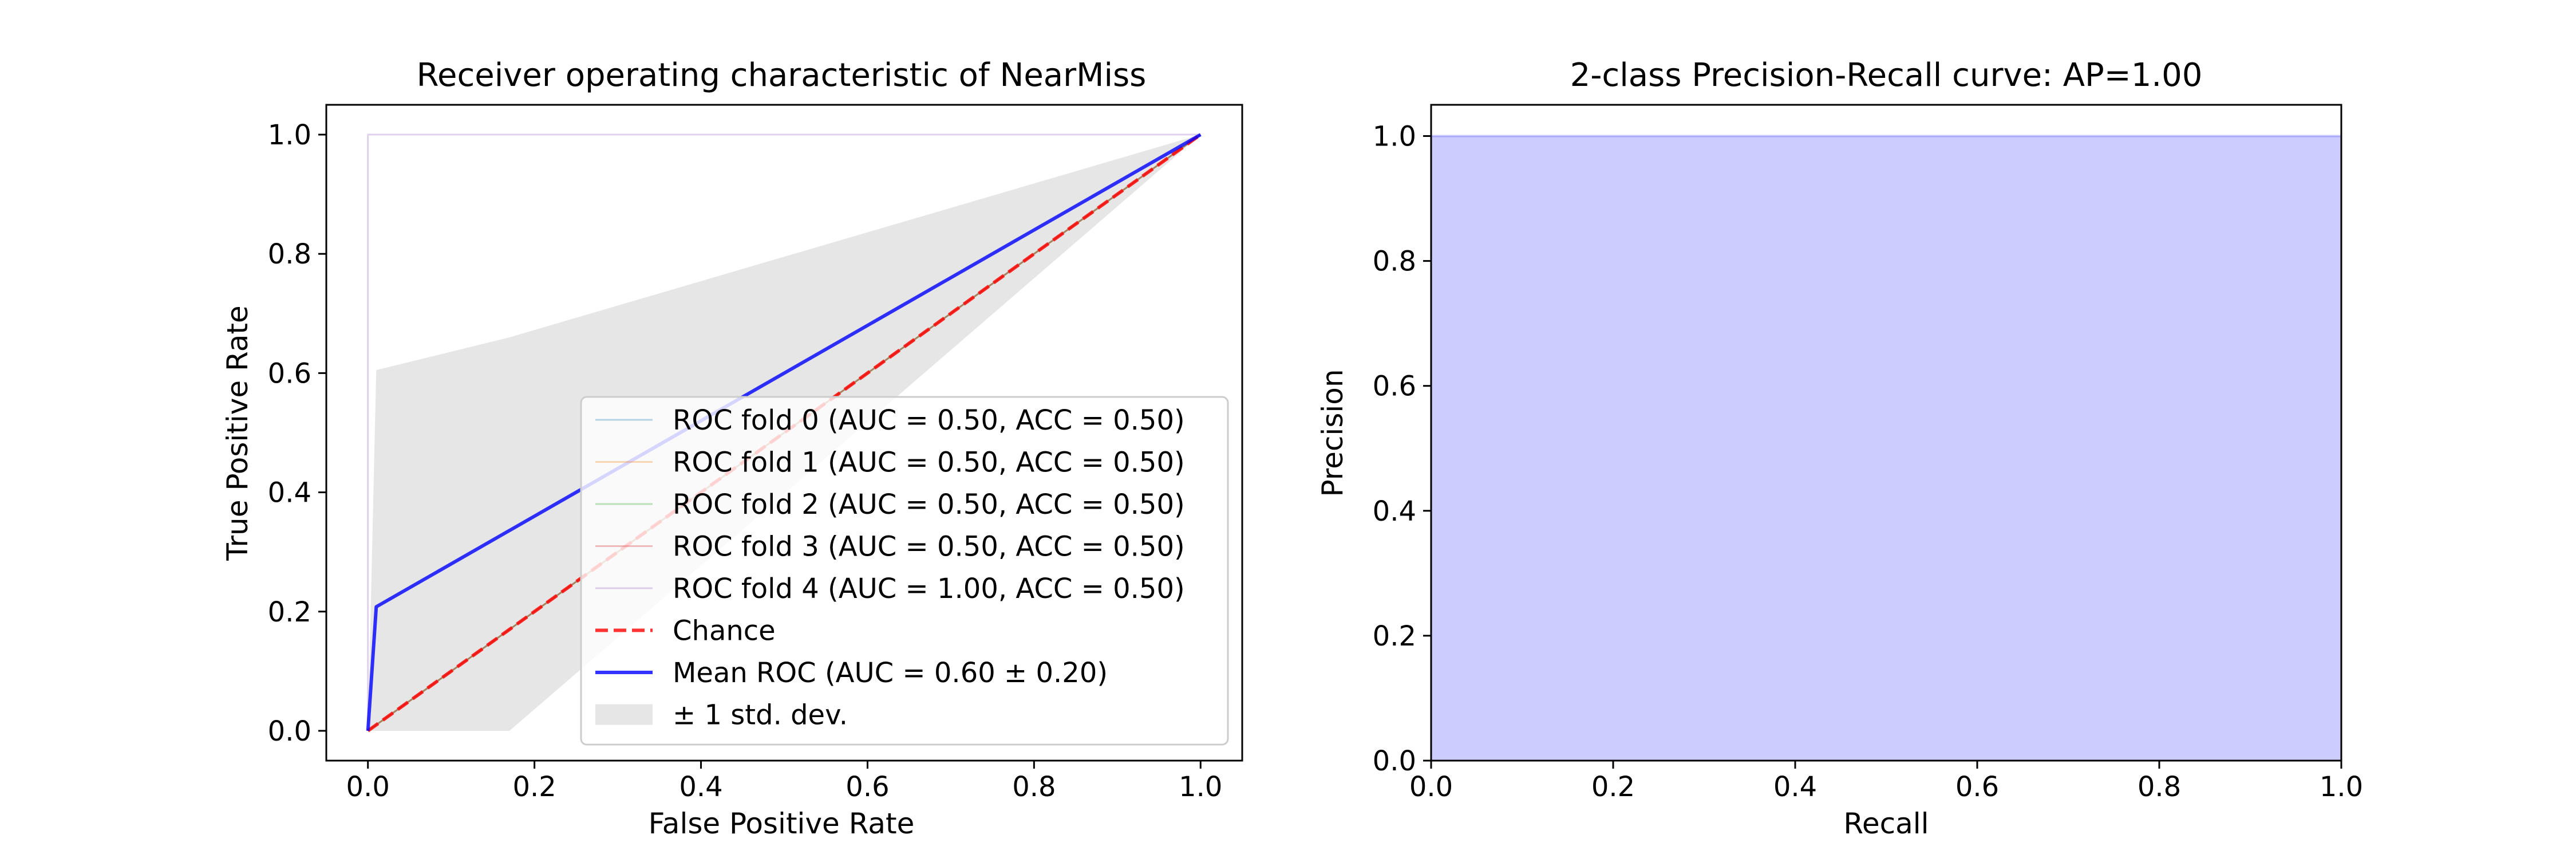 Image resolution: width=2576 pixels, height=862 pixels. I want to click on legend-box, so click(904, 571).